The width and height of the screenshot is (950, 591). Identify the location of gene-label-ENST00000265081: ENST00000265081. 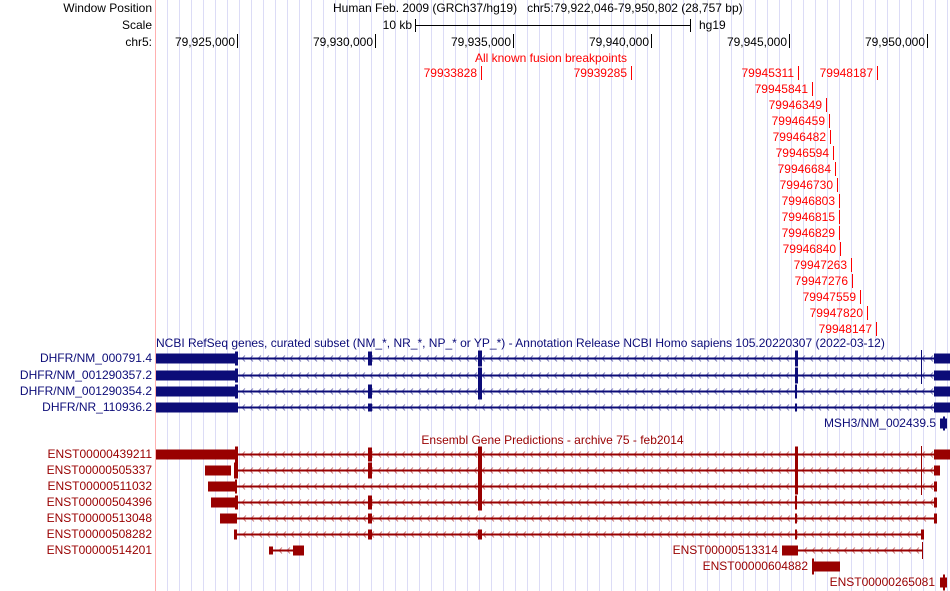
(882, 582).